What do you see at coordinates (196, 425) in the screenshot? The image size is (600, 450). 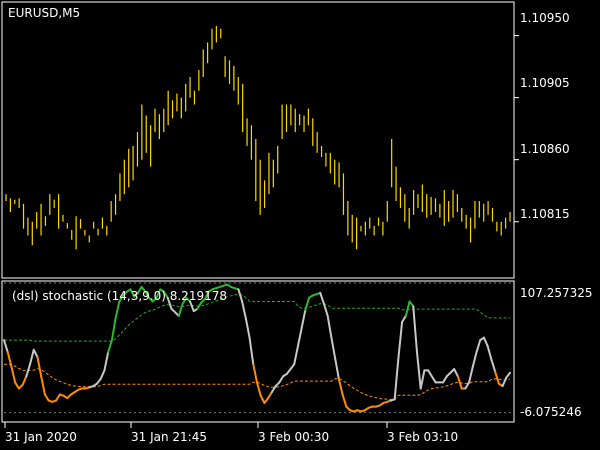 I see `time-axis-ticks` at bounding box center [196, 425].